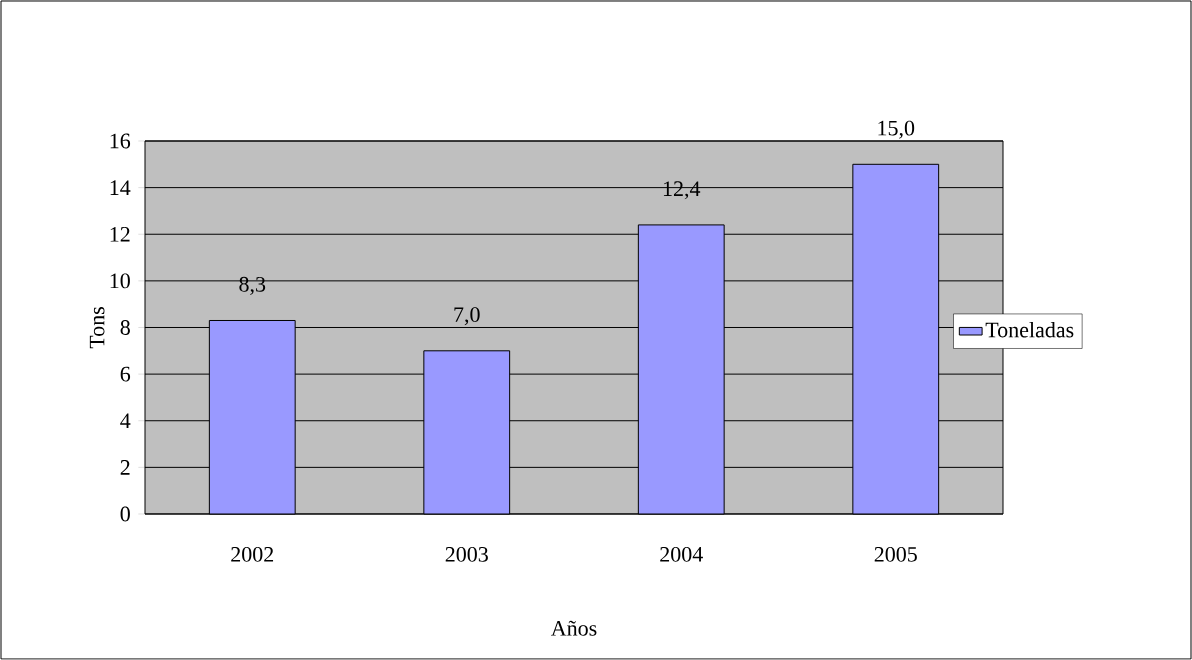 The width and height of the screenshot is (1192, 660). I want to click on y-tick-label: 8, so click(125, 327).